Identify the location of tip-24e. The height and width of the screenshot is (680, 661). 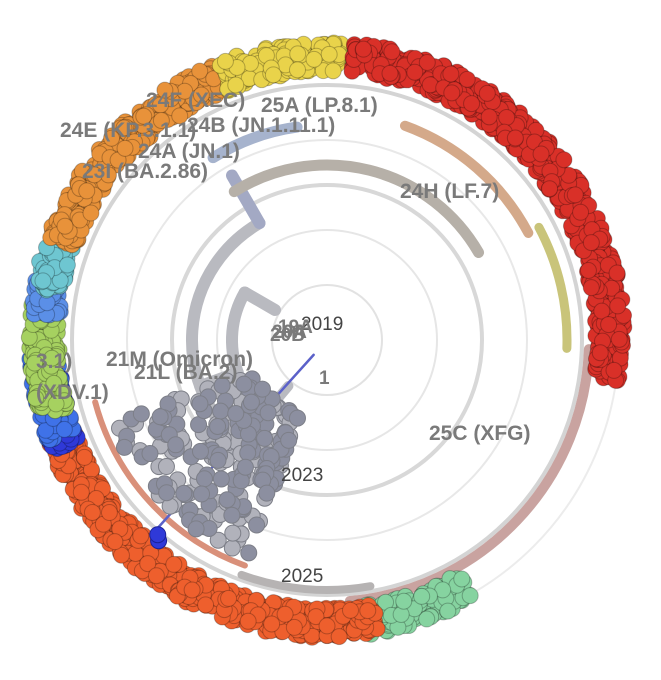
(64, 429).